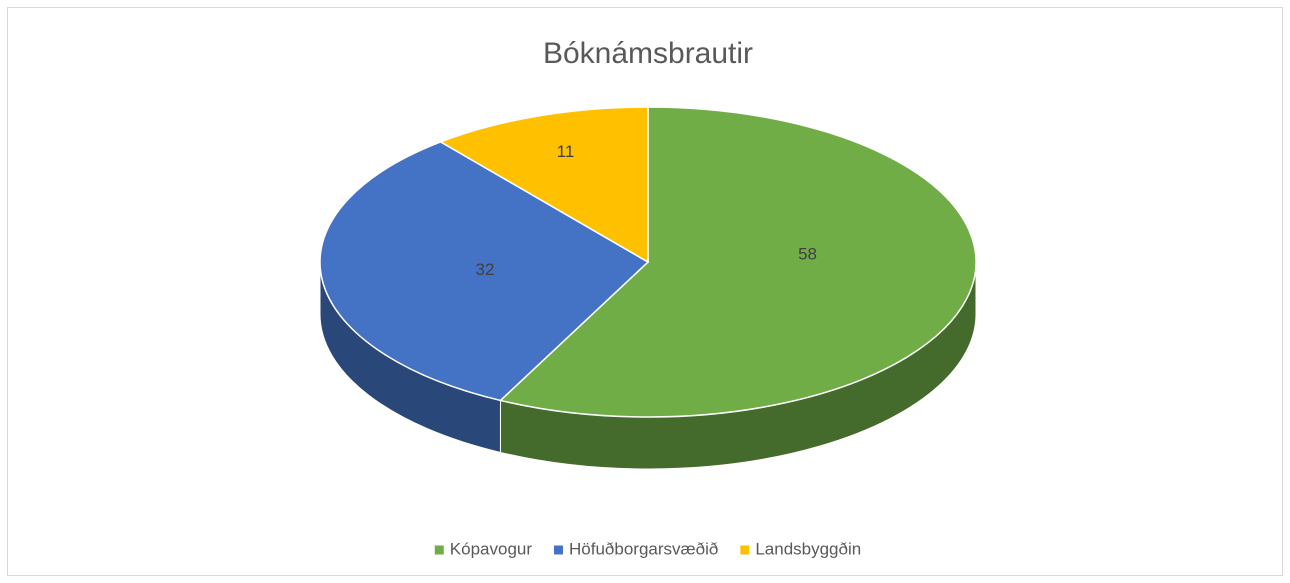 The width and height of the screenshot is (1290, 583). Describe the element at coordinates (643, 548) in the screenshot. I see `legend-label: Höfuðborgarsvæðið` at that location.